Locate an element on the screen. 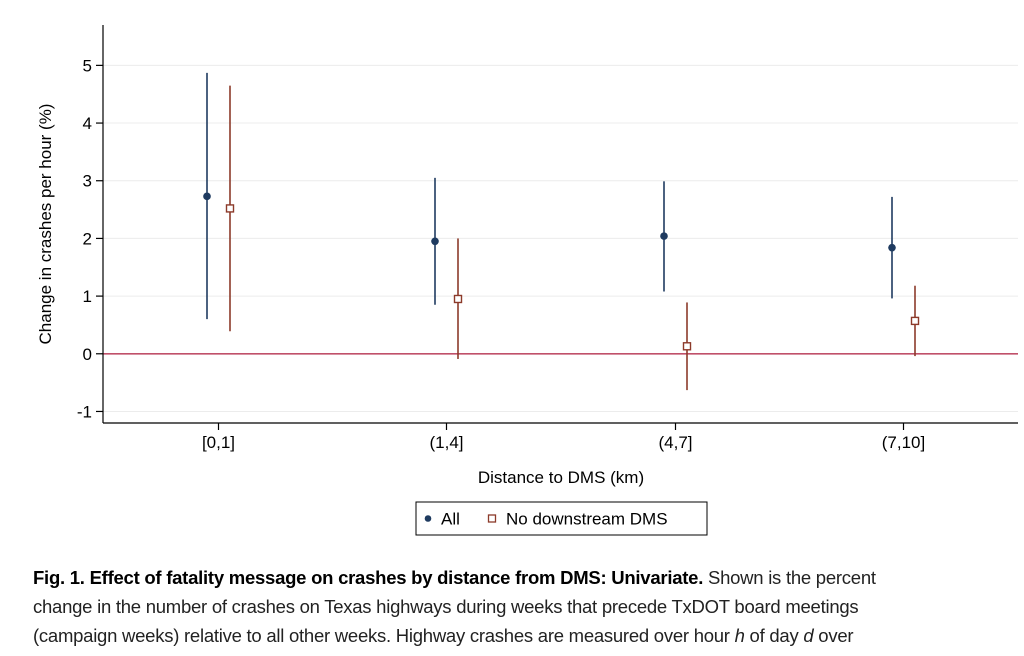  legend-label-no-downstream: No downstream DMS is located at coordinates (587, 519).